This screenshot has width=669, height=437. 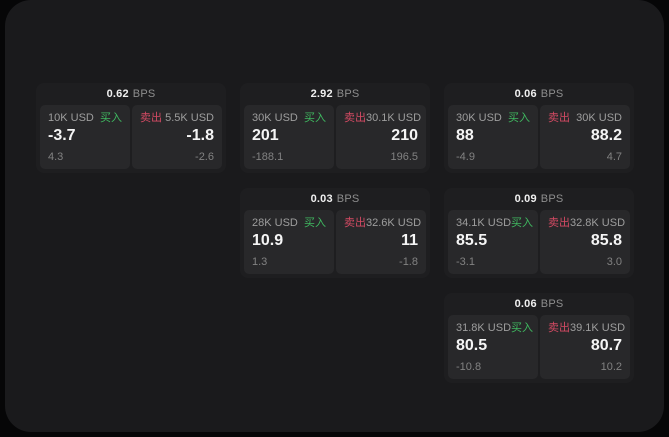 I want to click on sell-delta: 196.5, so click(x=404, y=157).